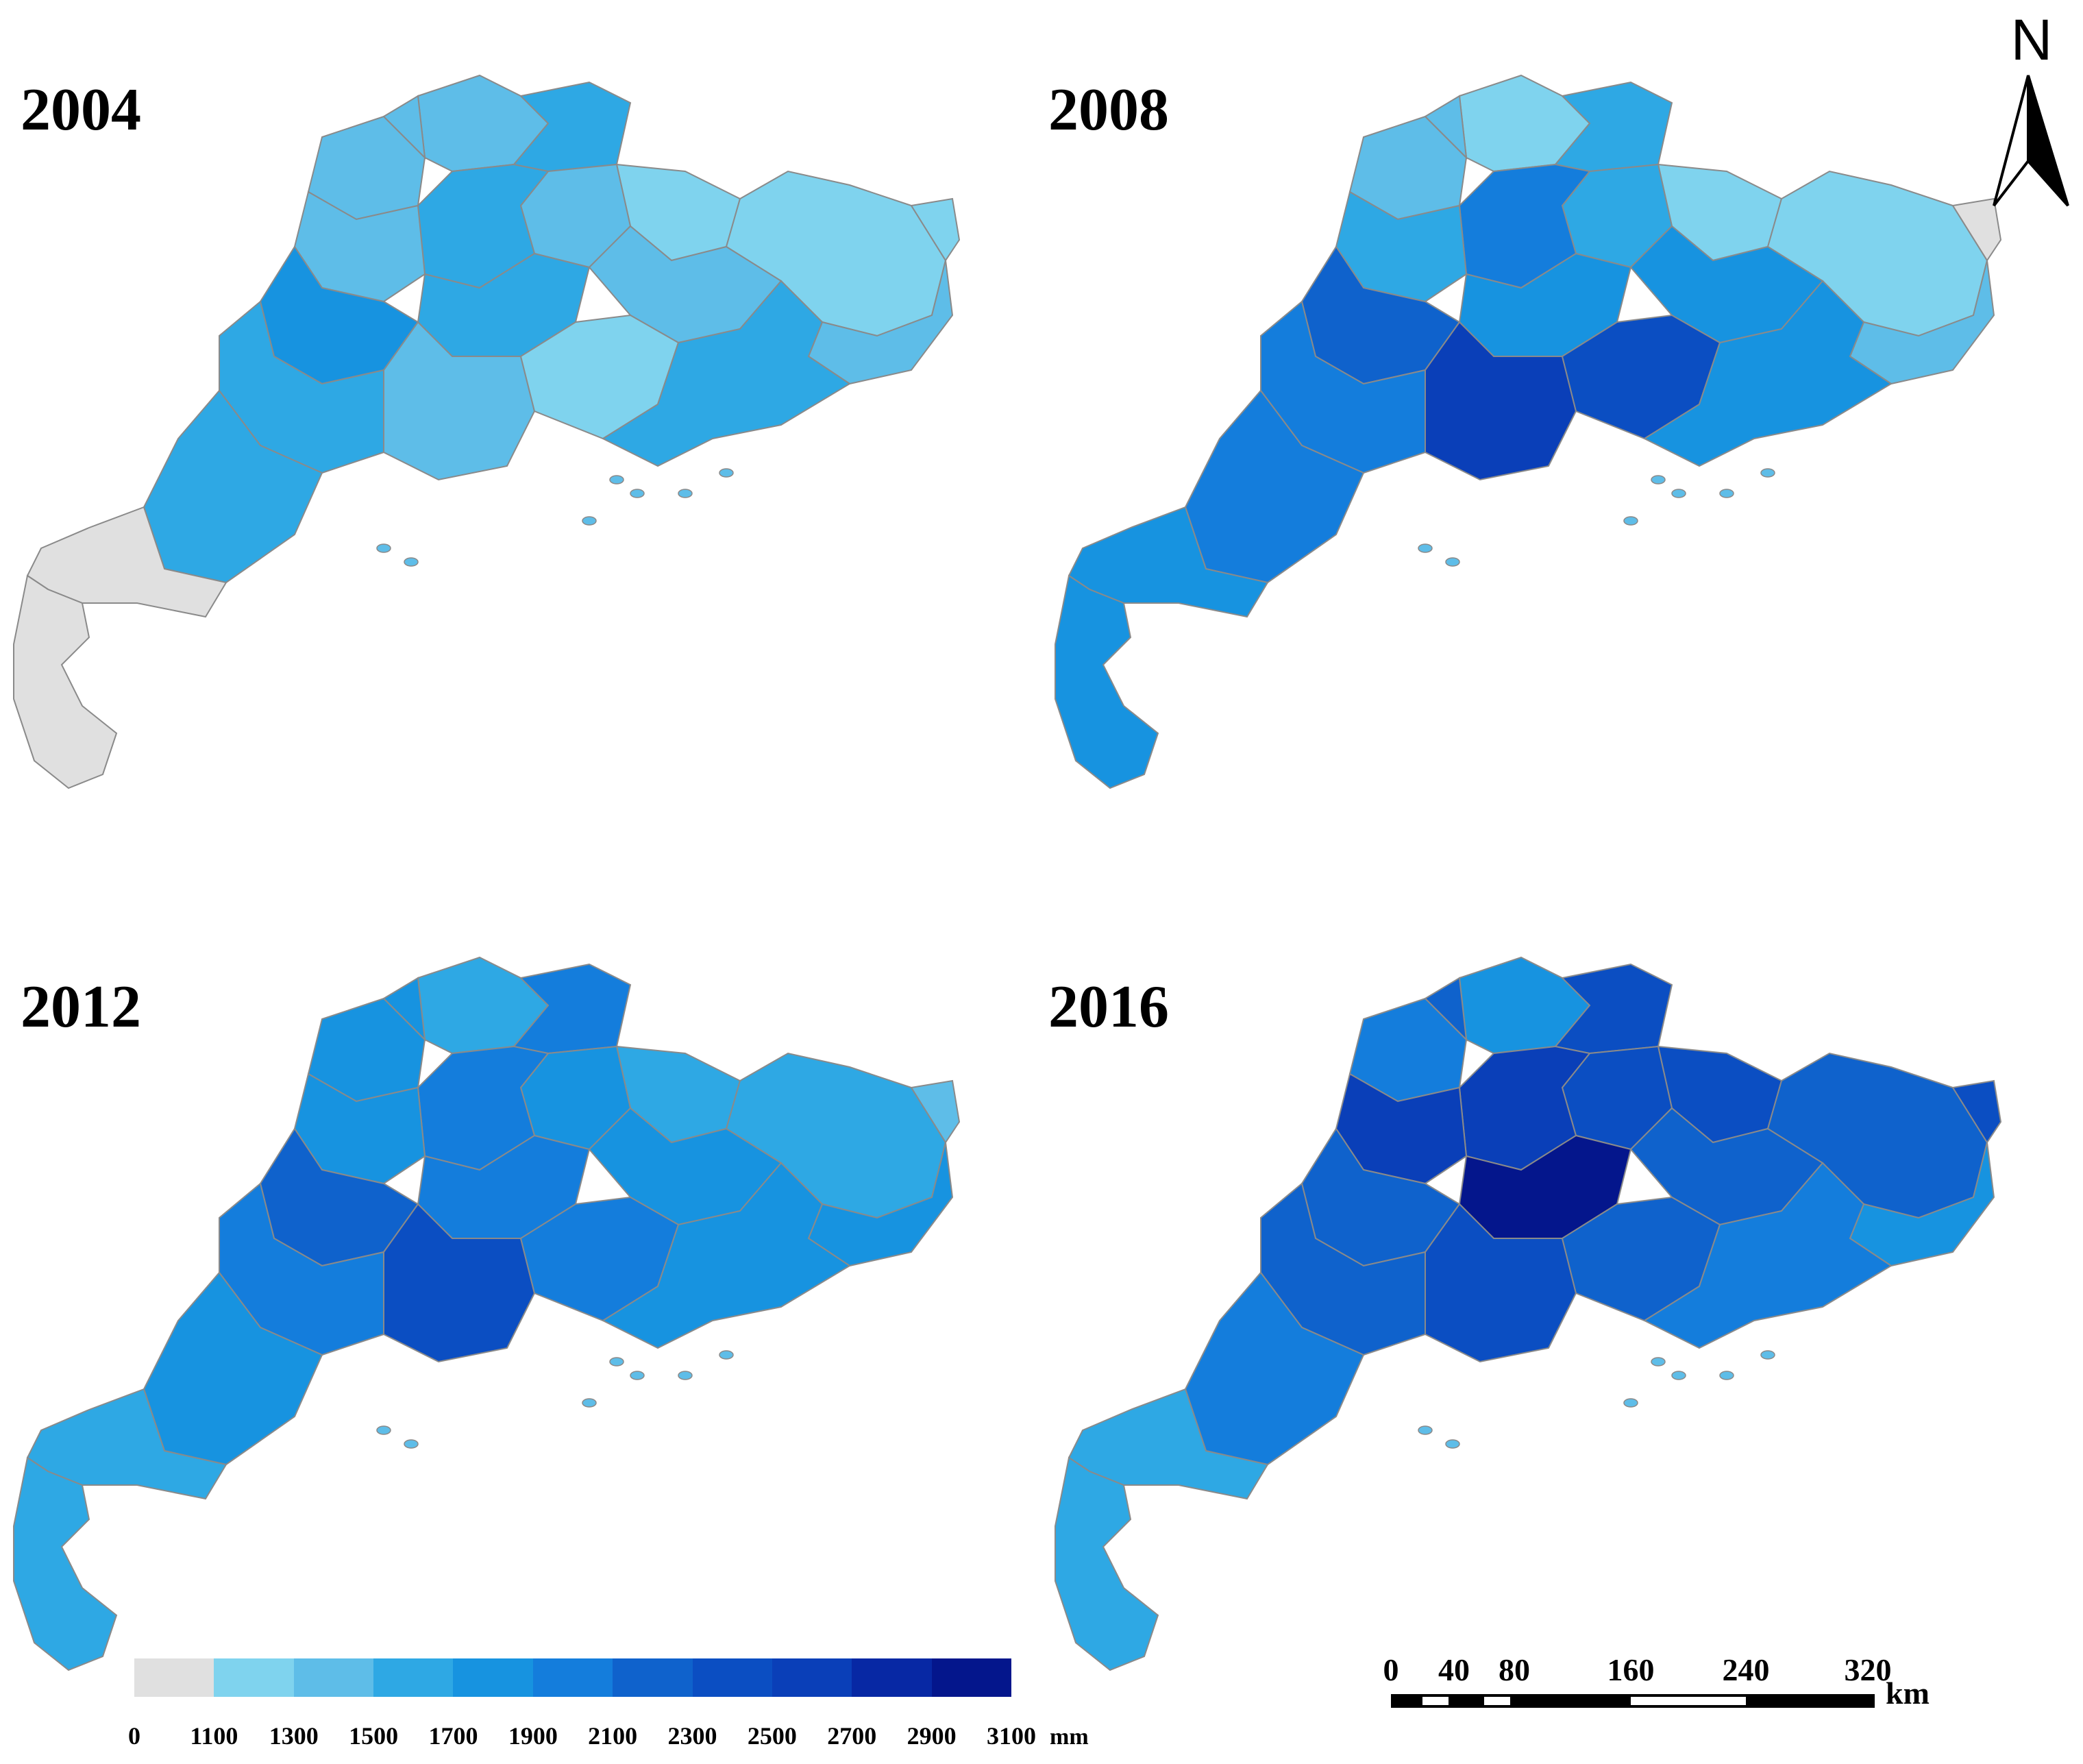 This screenshot has height=1764, width=2083. Describe the element at coordinates (1069, 1737) in the screenshot. I see `legend-unit: mm` at that location.